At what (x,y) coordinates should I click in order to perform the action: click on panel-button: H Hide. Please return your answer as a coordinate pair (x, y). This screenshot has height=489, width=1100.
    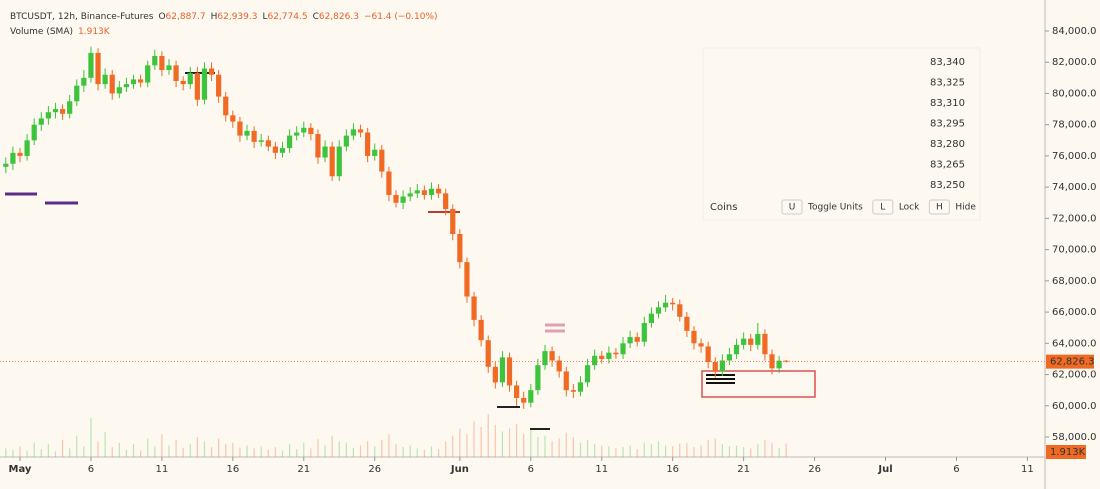
    Looking at the image, I should click on (952, 207).